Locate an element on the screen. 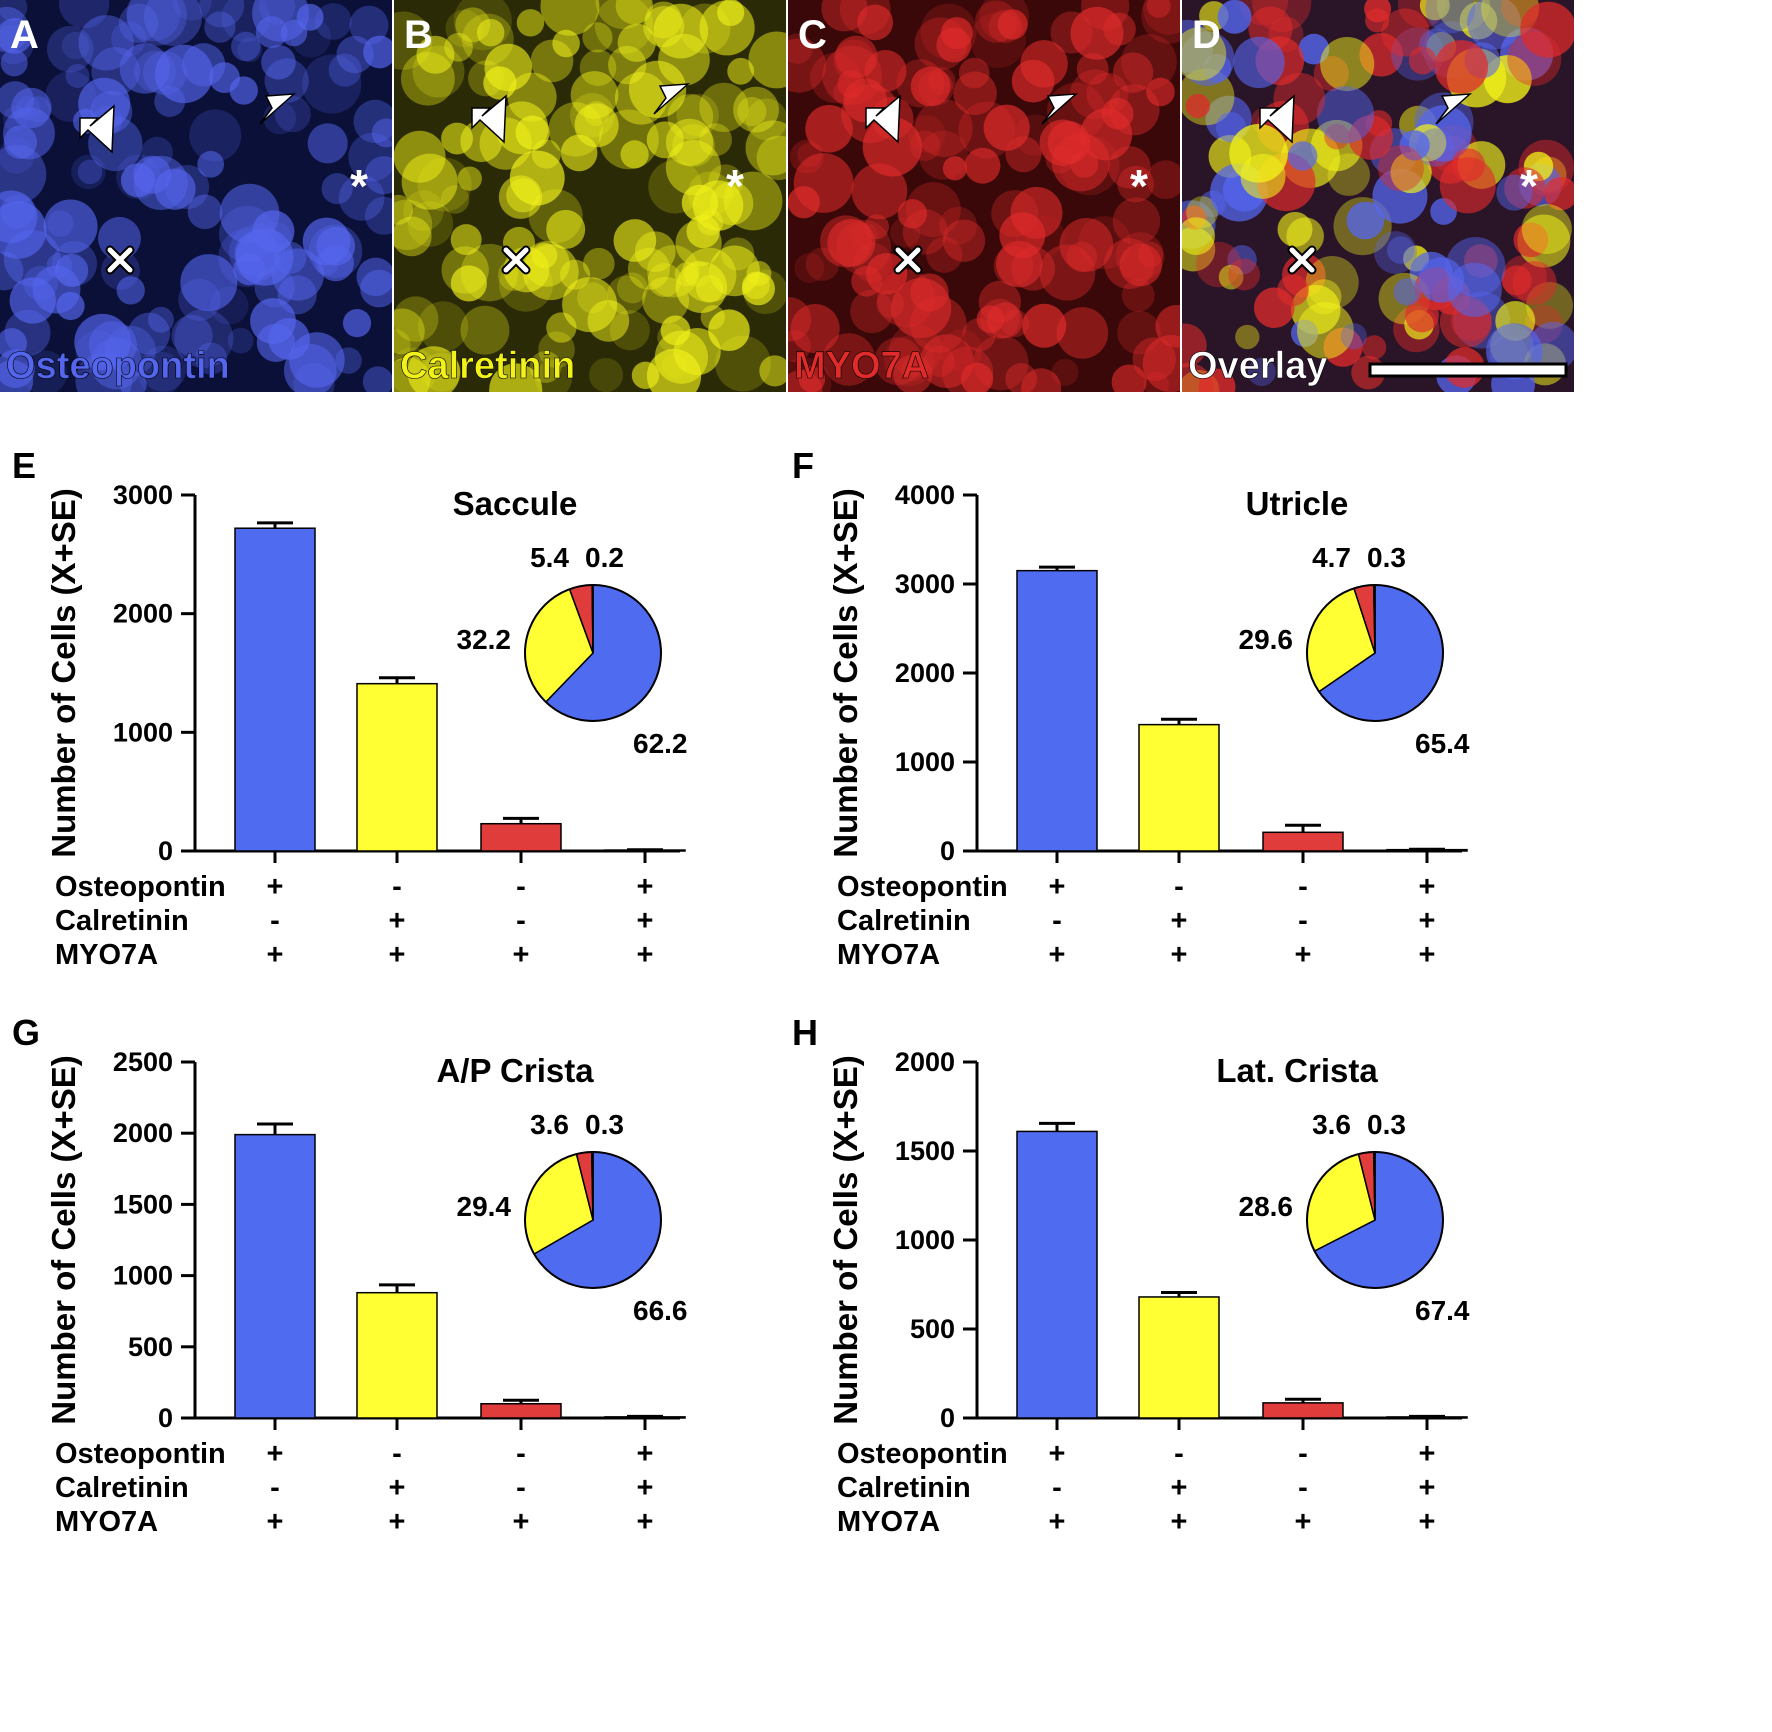 The height and width of the screenshot is (1732, 1772). pie-outline is located at coordinates (593, 653).